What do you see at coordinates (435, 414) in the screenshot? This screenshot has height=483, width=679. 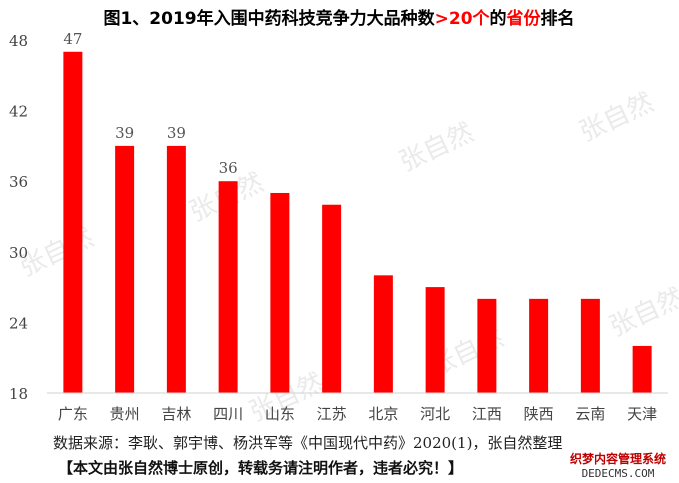 I see `x-tick-label: 河北` at bounding box center [435, 414].